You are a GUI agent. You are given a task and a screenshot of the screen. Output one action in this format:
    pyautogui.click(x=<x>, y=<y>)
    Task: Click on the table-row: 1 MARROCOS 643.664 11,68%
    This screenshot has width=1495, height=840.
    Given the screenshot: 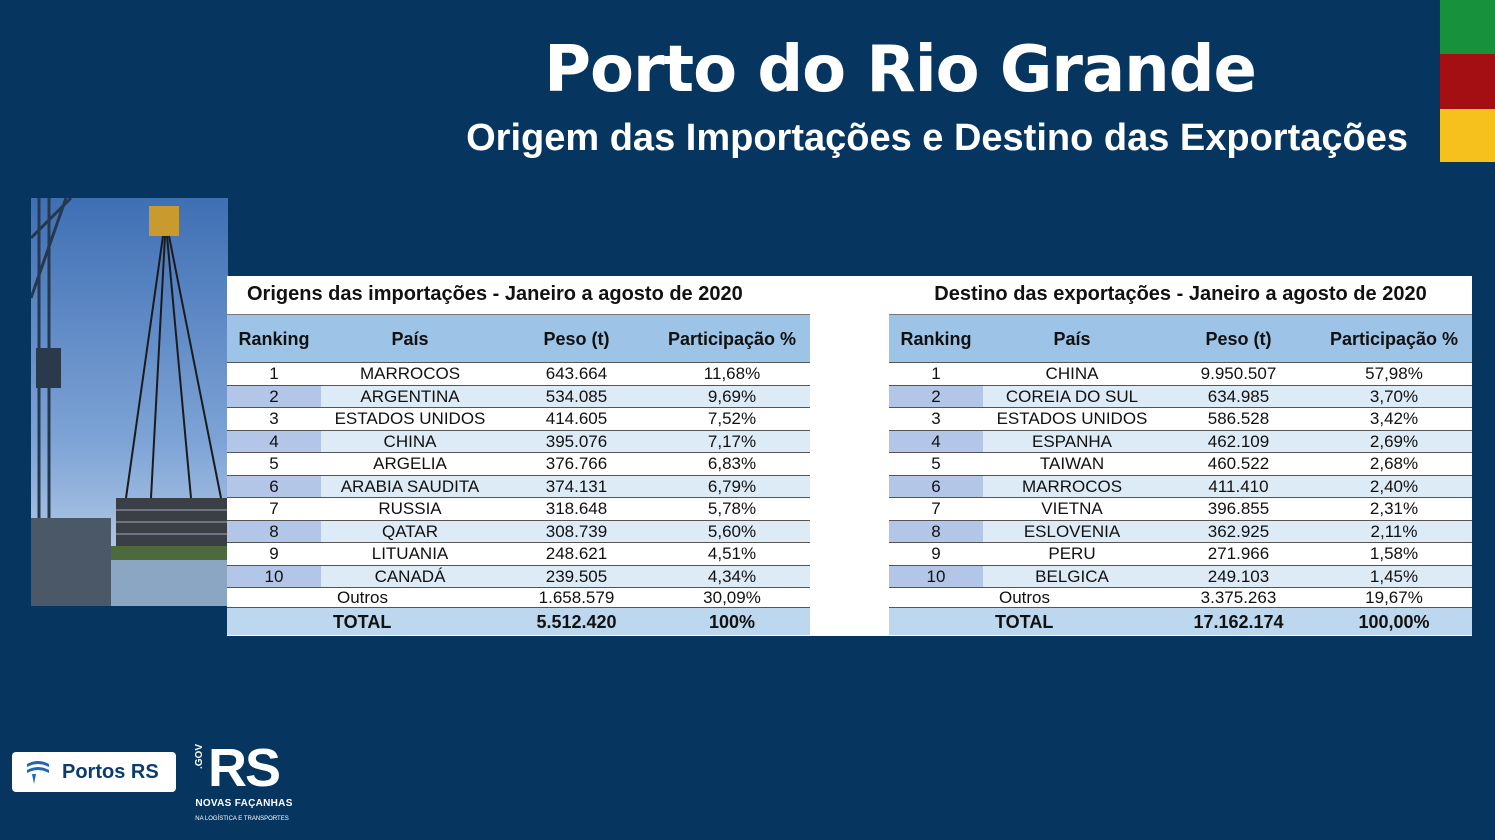 What is the action you would take?
    pyautogui.click(x=518, y=373)
    